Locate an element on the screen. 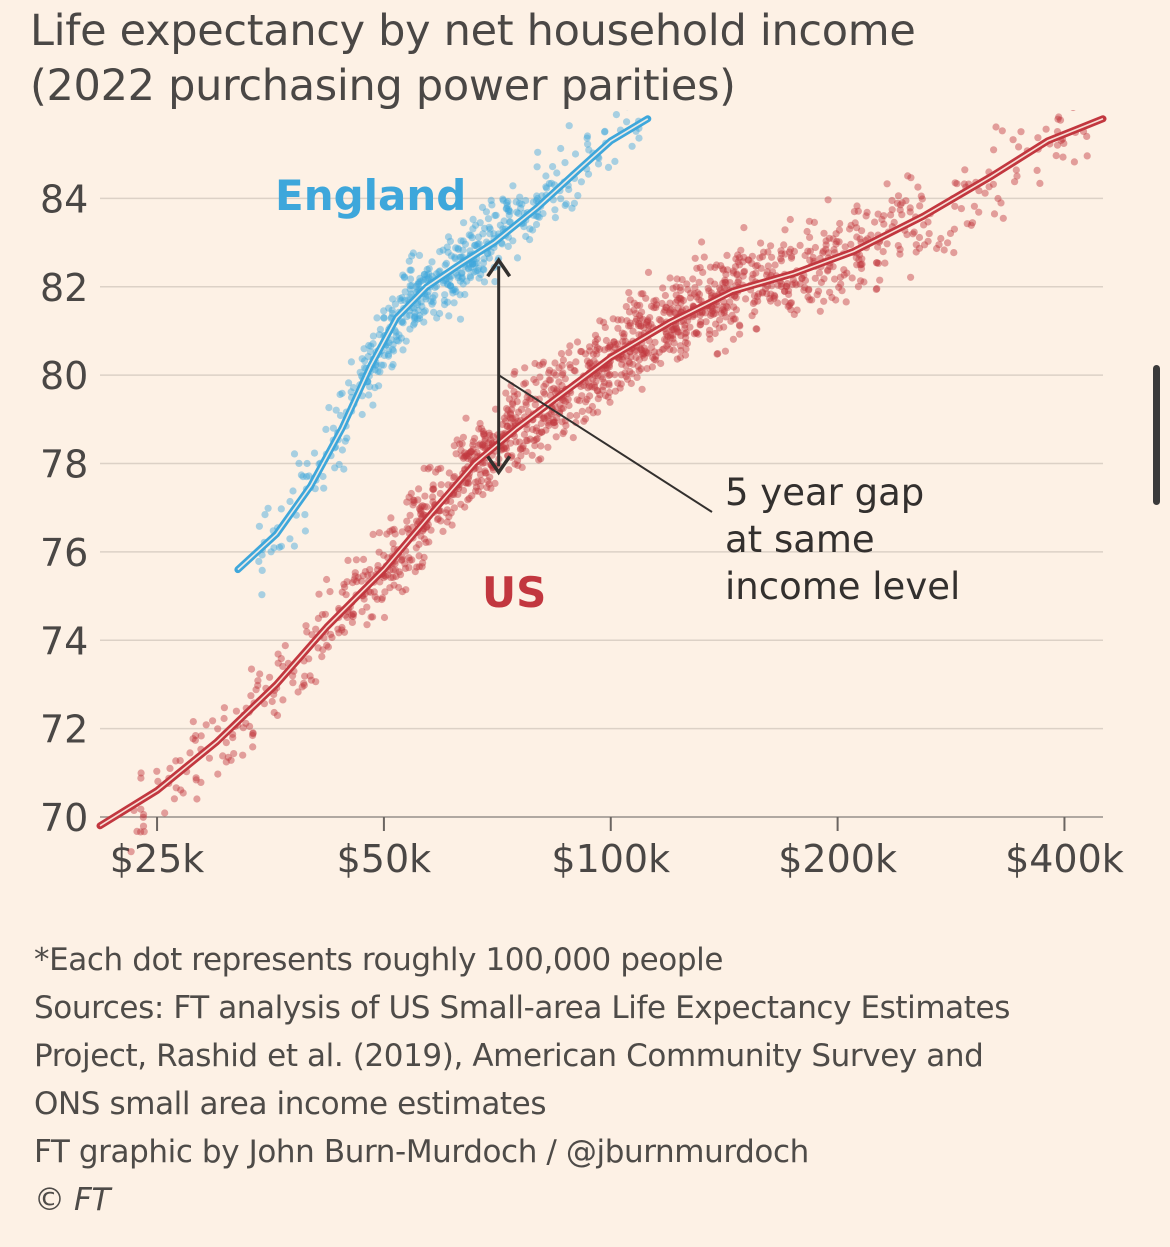 The image size is (1170, 1247). y-tick-label: 78 is located at coordinates (64, 465).